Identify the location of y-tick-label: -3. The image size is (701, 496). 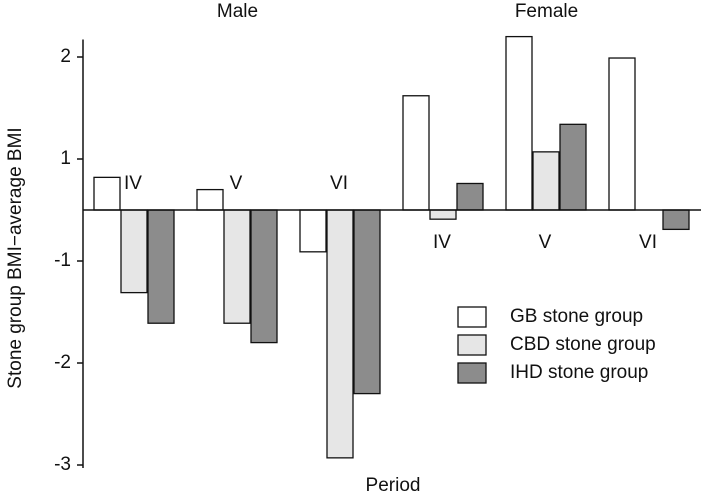
(62, 464).